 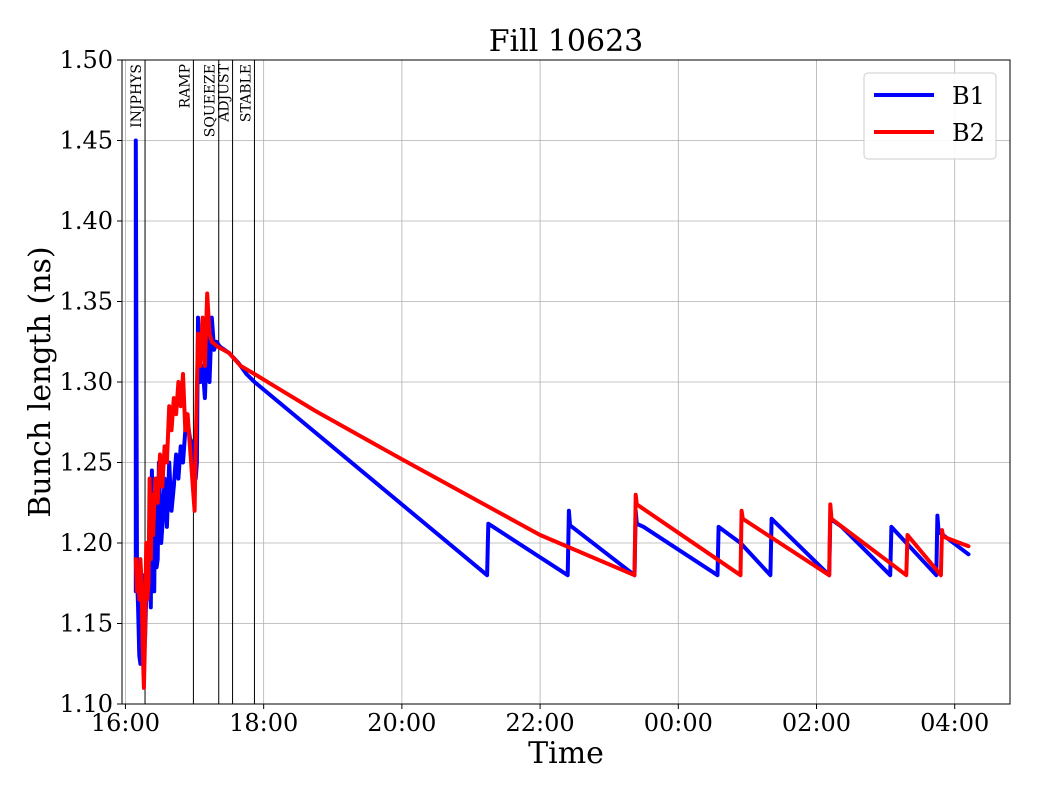 What do you see at coordinates (954, 723) in the screenshot?
I see `x-tick-label: 04:00` at bounding box center [954, 723].